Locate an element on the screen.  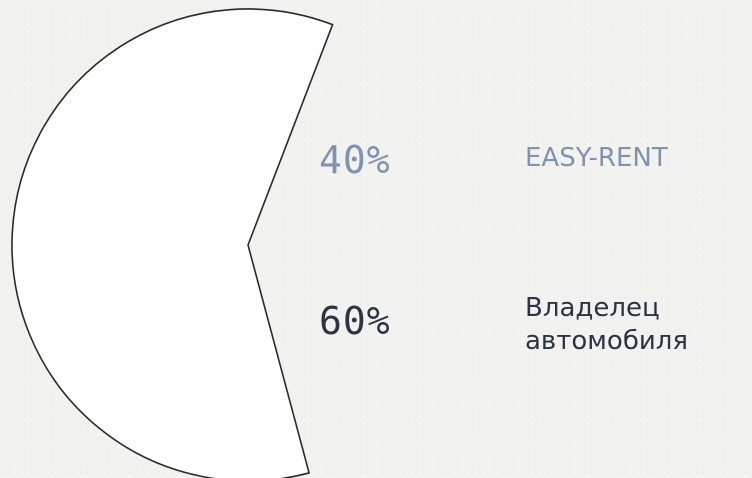
owner-percent-label: 60% is located at coordinates (355, 321).